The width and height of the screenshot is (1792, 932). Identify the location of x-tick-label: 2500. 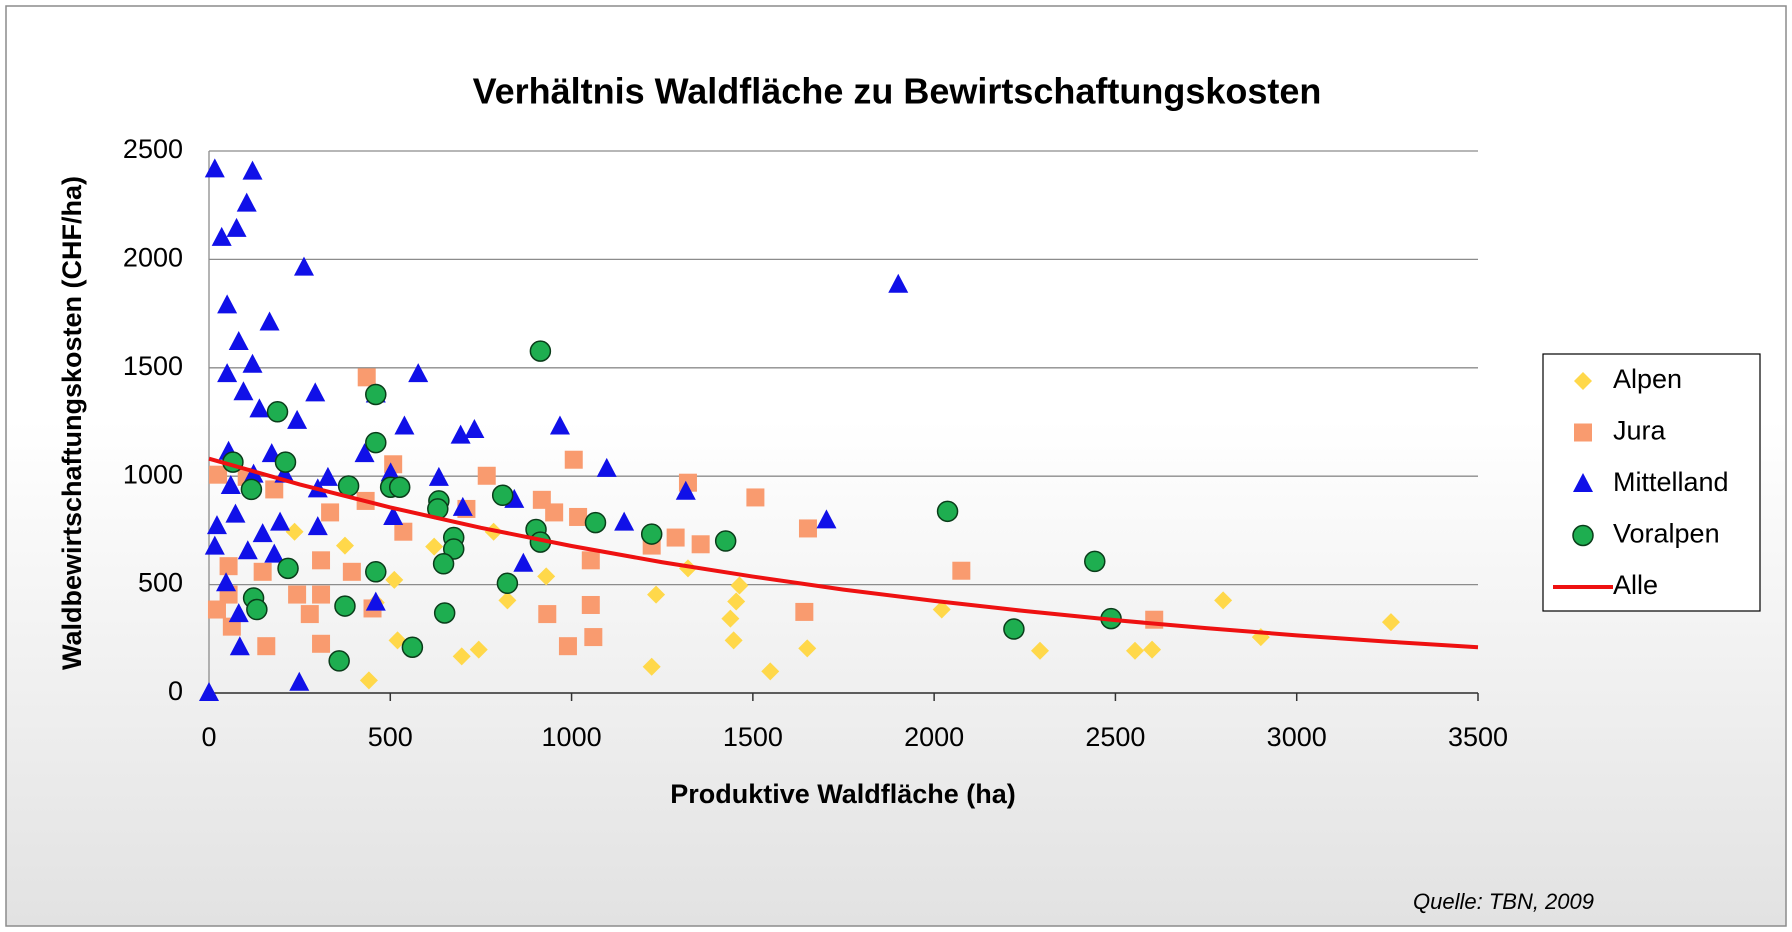
(1115, 737).